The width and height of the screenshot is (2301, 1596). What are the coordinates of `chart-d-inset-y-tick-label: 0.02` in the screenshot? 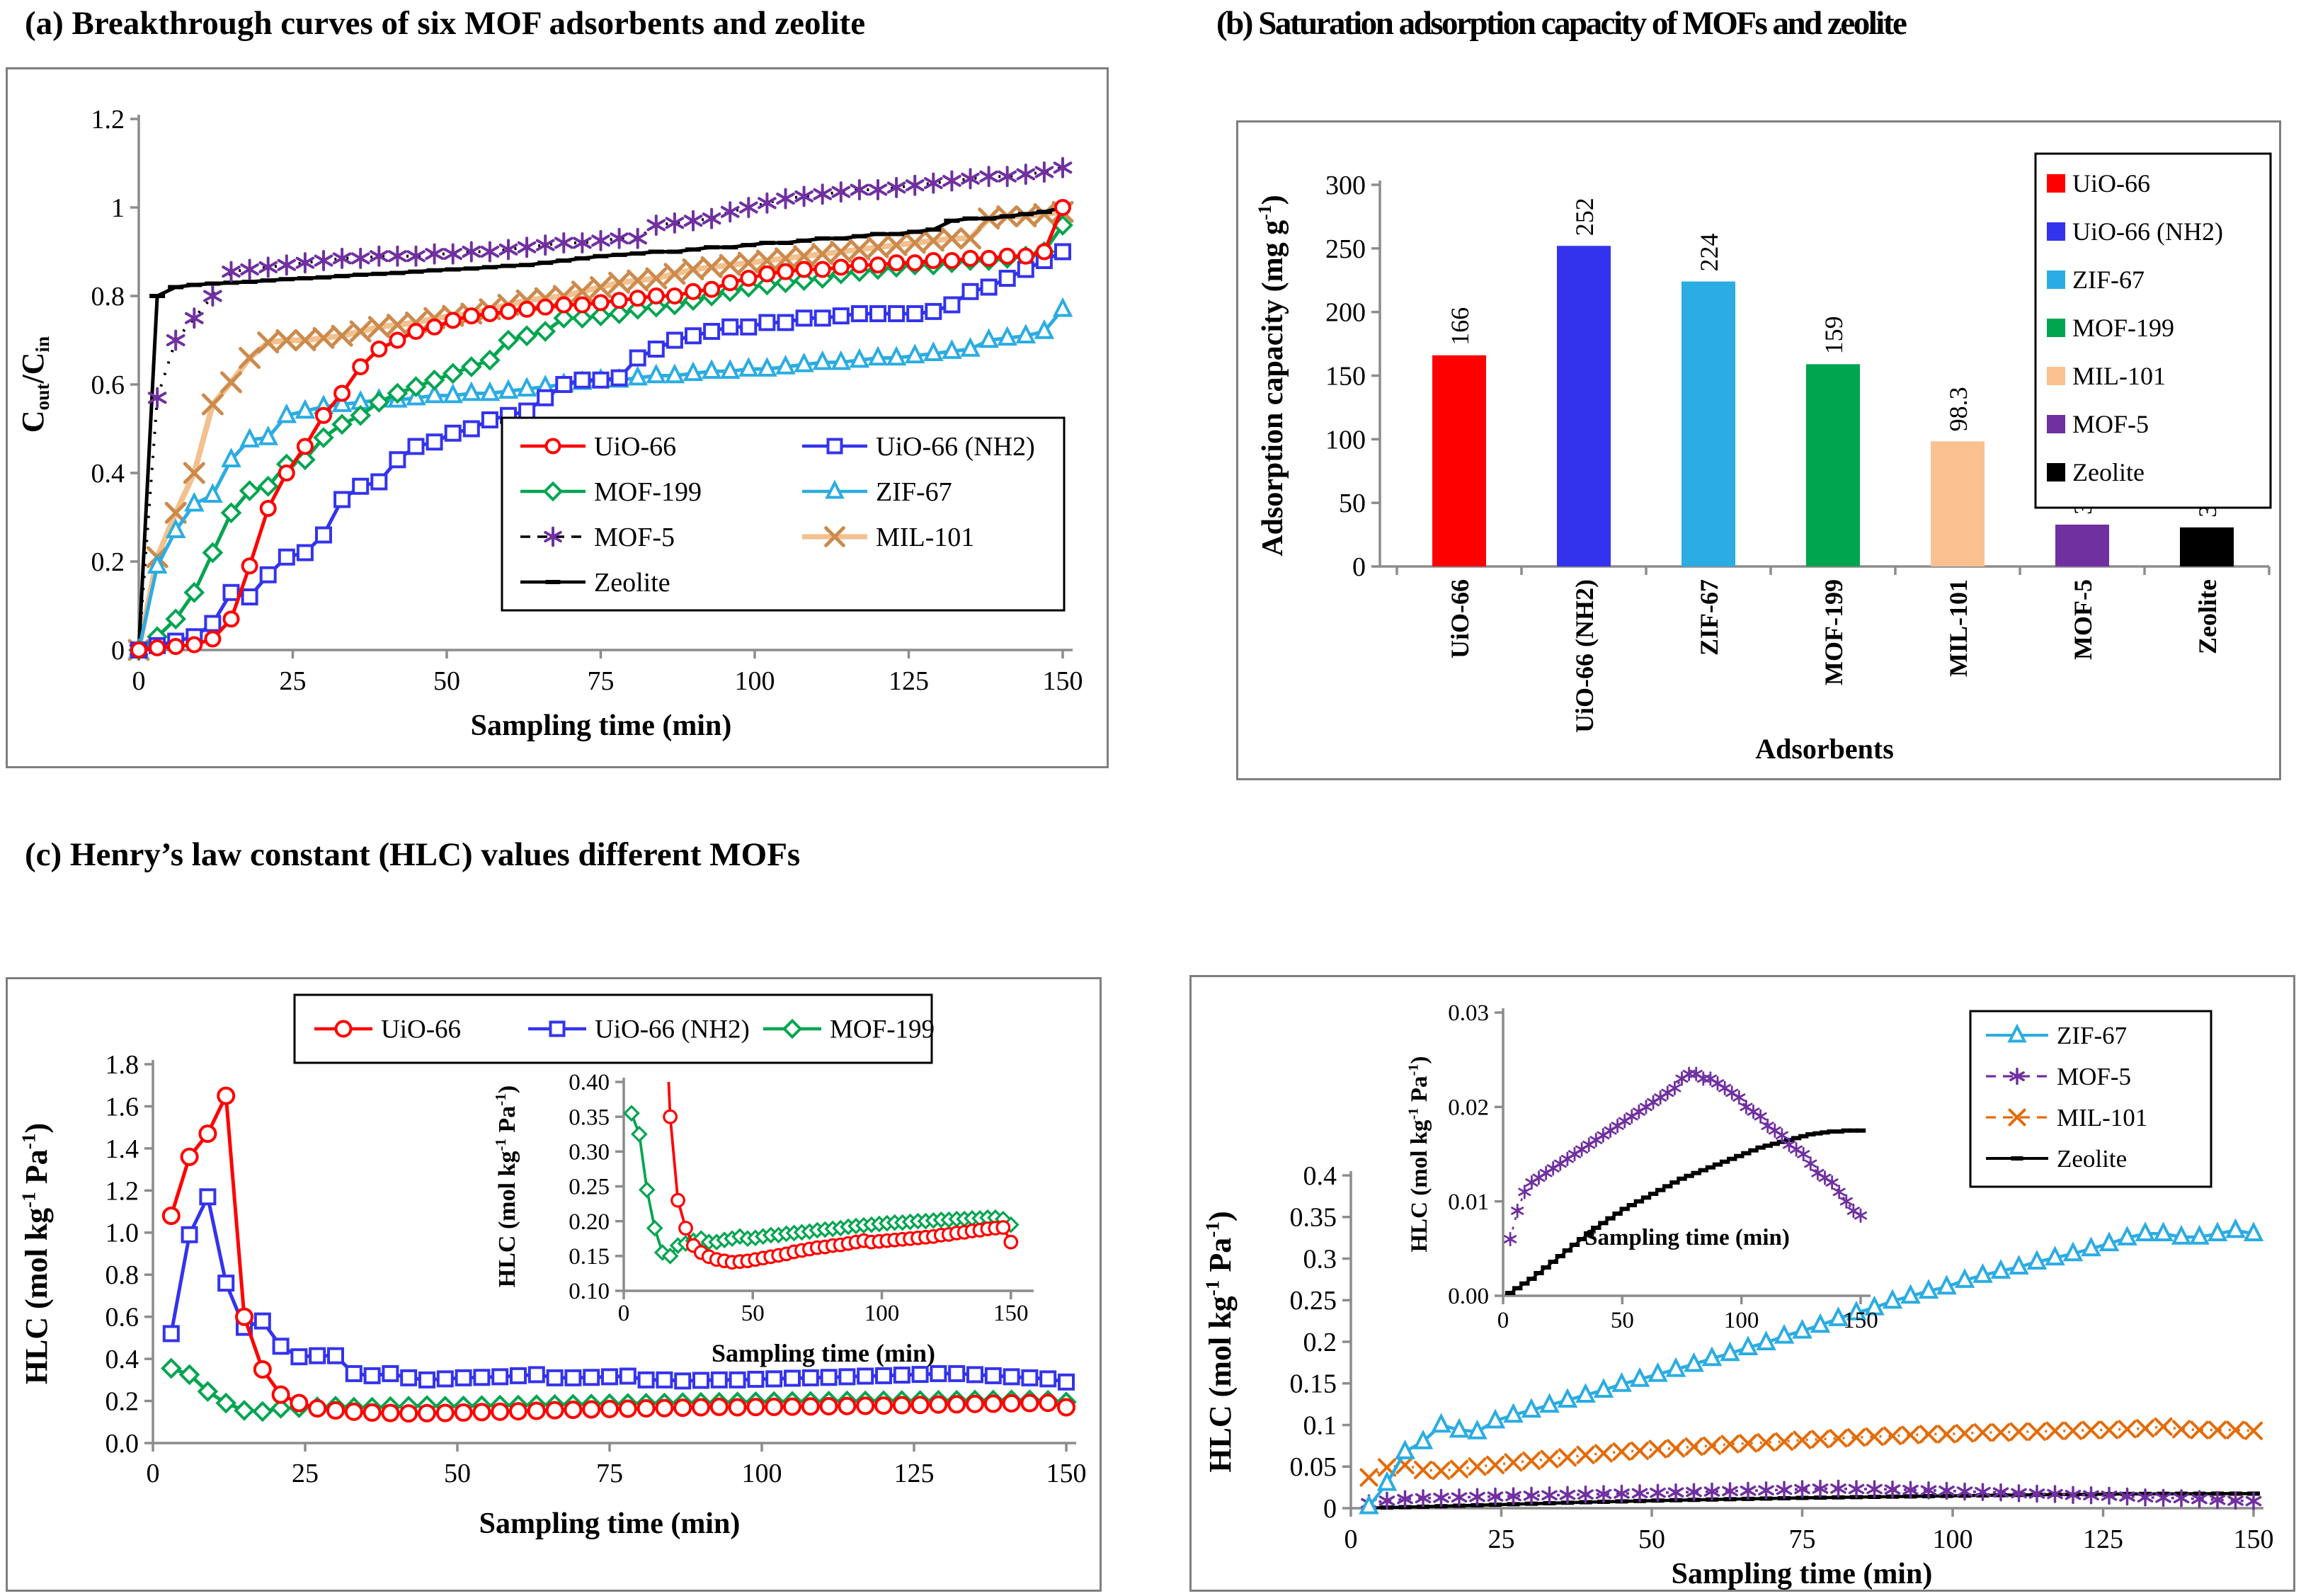 It's located at (1468, 1108).